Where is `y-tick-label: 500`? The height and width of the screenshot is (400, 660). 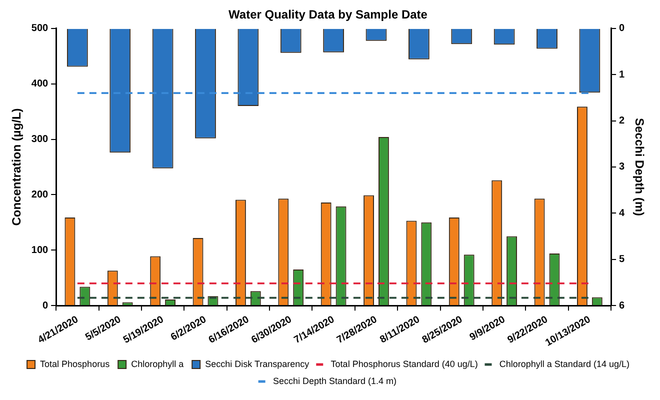 y-tick-label: 500 is located at coordinates (40, 28).